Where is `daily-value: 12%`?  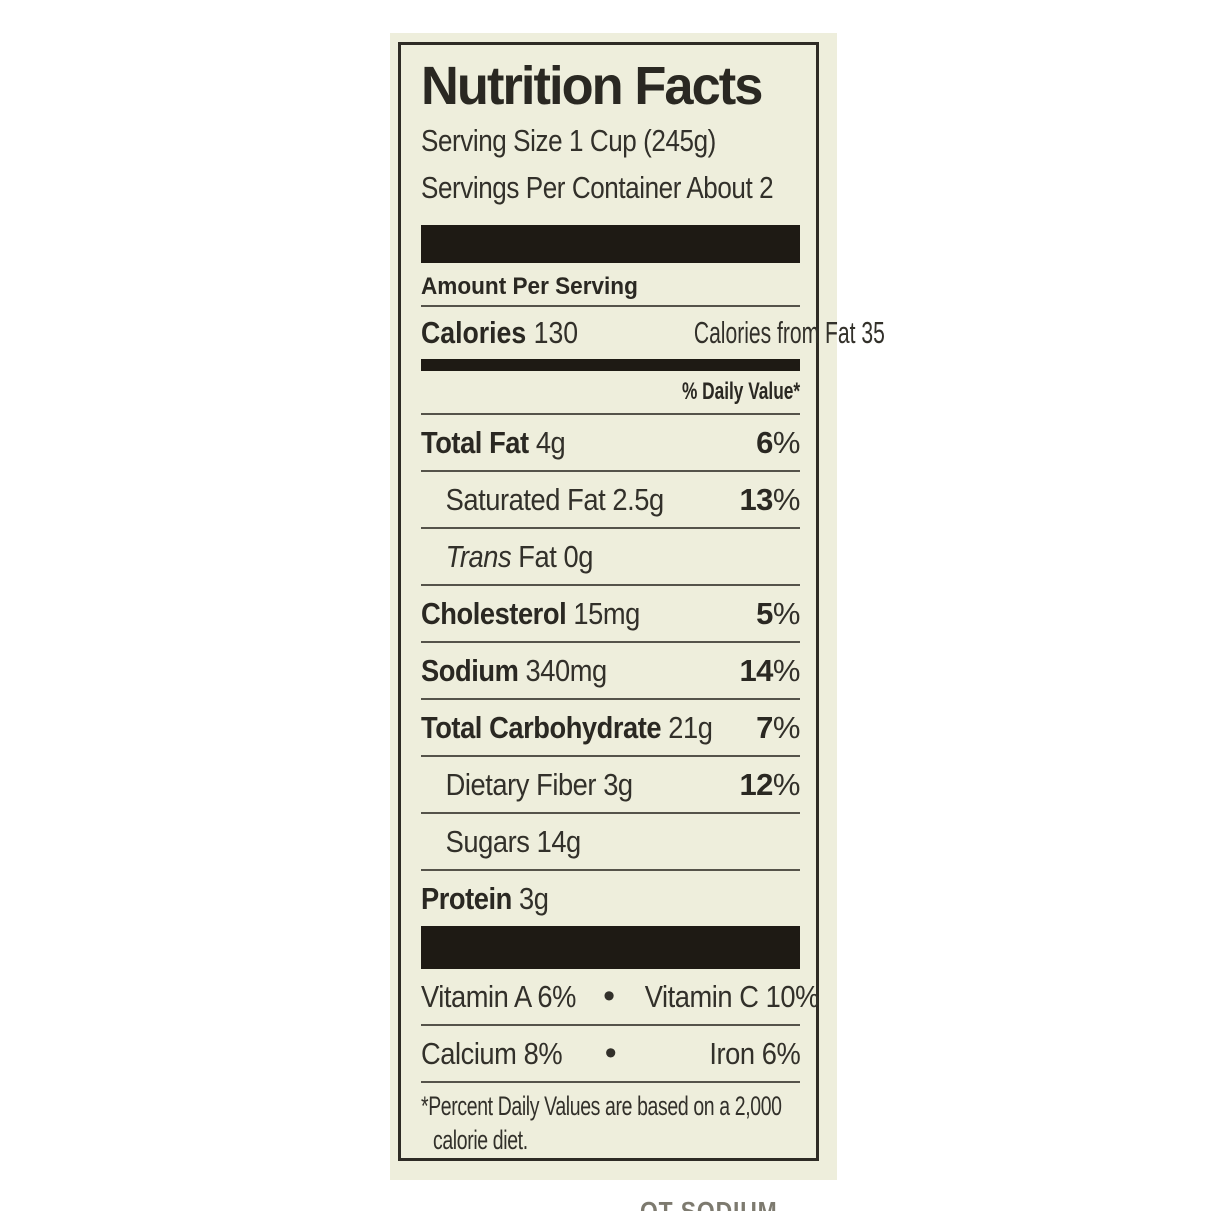 daily-value: 12% is located at coordinates (769, 784).